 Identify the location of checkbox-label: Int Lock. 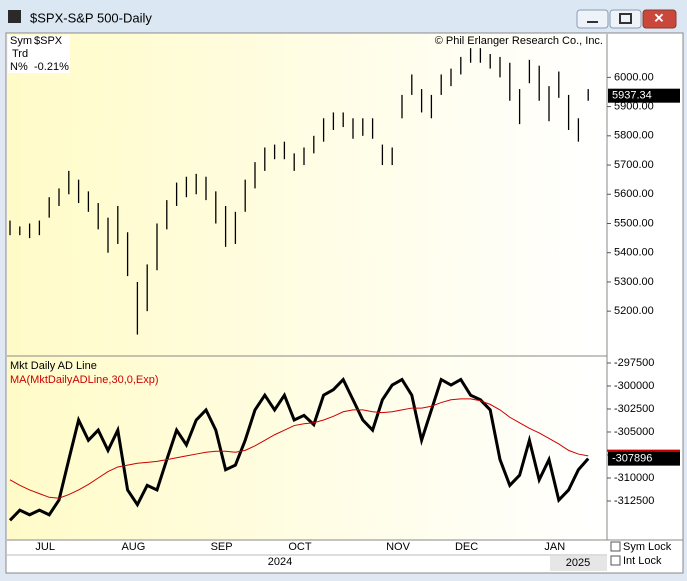
(642, 561).